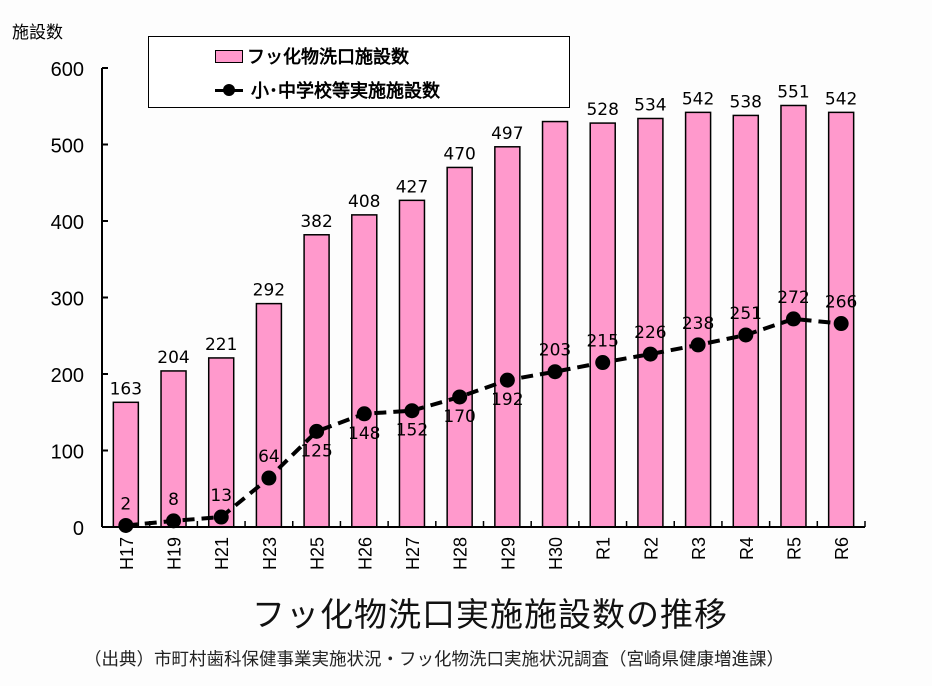 This screenshot has width=932, height=686. Describe the element at coordinates (490, 614) in the screenshot. I see `chart-title-text: フッ化物洗口実施施設数の推移` at that location.